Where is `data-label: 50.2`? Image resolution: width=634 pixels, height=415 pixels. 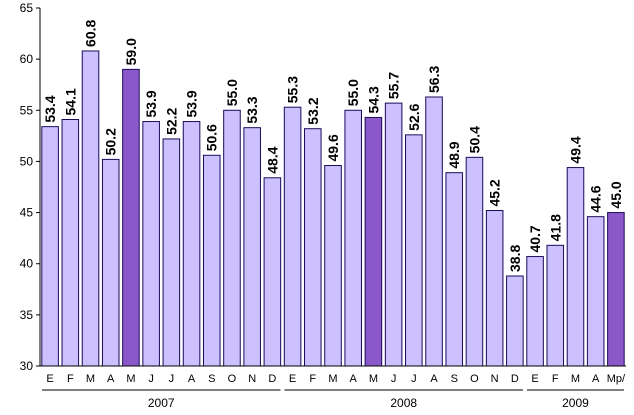 data-label: 50.2 is located at coordinates (111, 141).